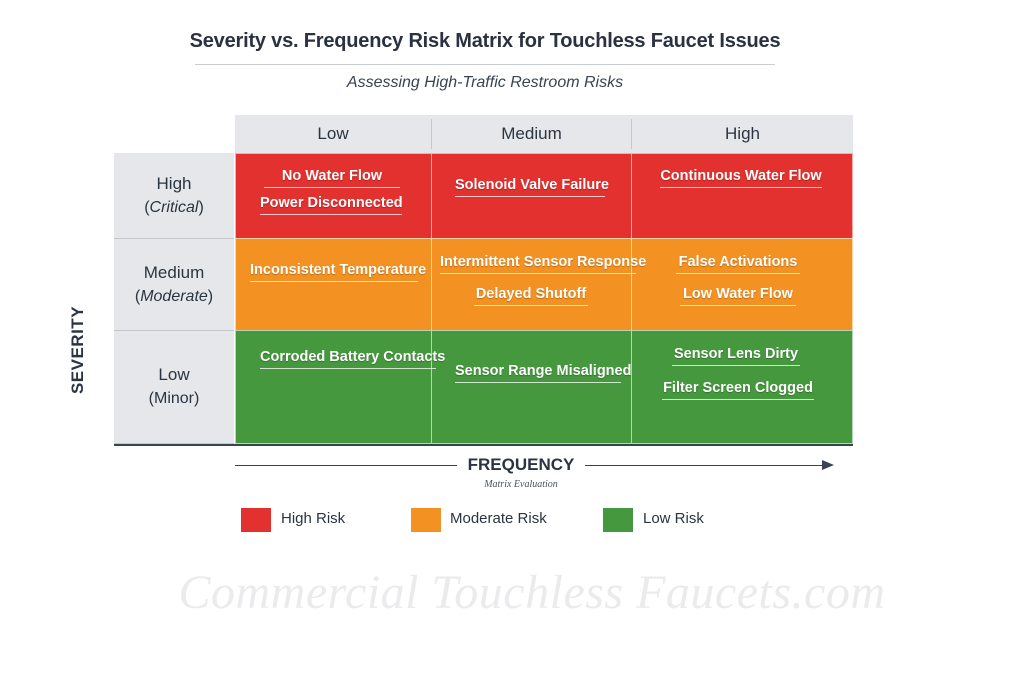 The width and height of the screenshot is (1024, 683). What do you see at coordinates (673, 518) in the screenshot?
I see `legend-label-low-risk: Low Risk` at bounding box center [673, 518].